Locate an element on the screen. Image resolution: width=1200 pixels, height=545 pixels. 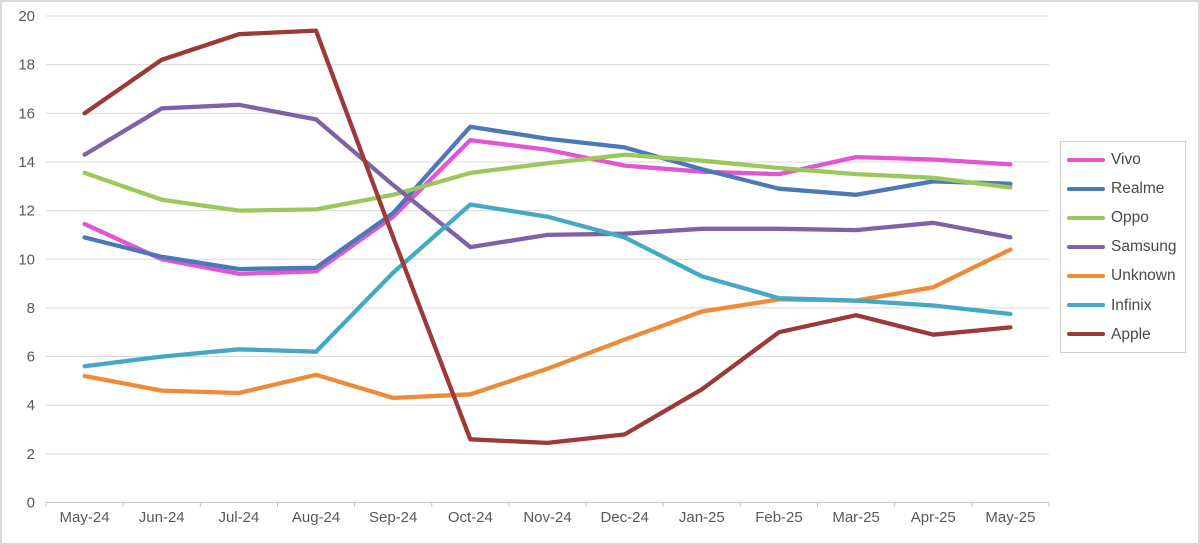
x-axis-label: Jun-24 is located at coordinates (162, 517).